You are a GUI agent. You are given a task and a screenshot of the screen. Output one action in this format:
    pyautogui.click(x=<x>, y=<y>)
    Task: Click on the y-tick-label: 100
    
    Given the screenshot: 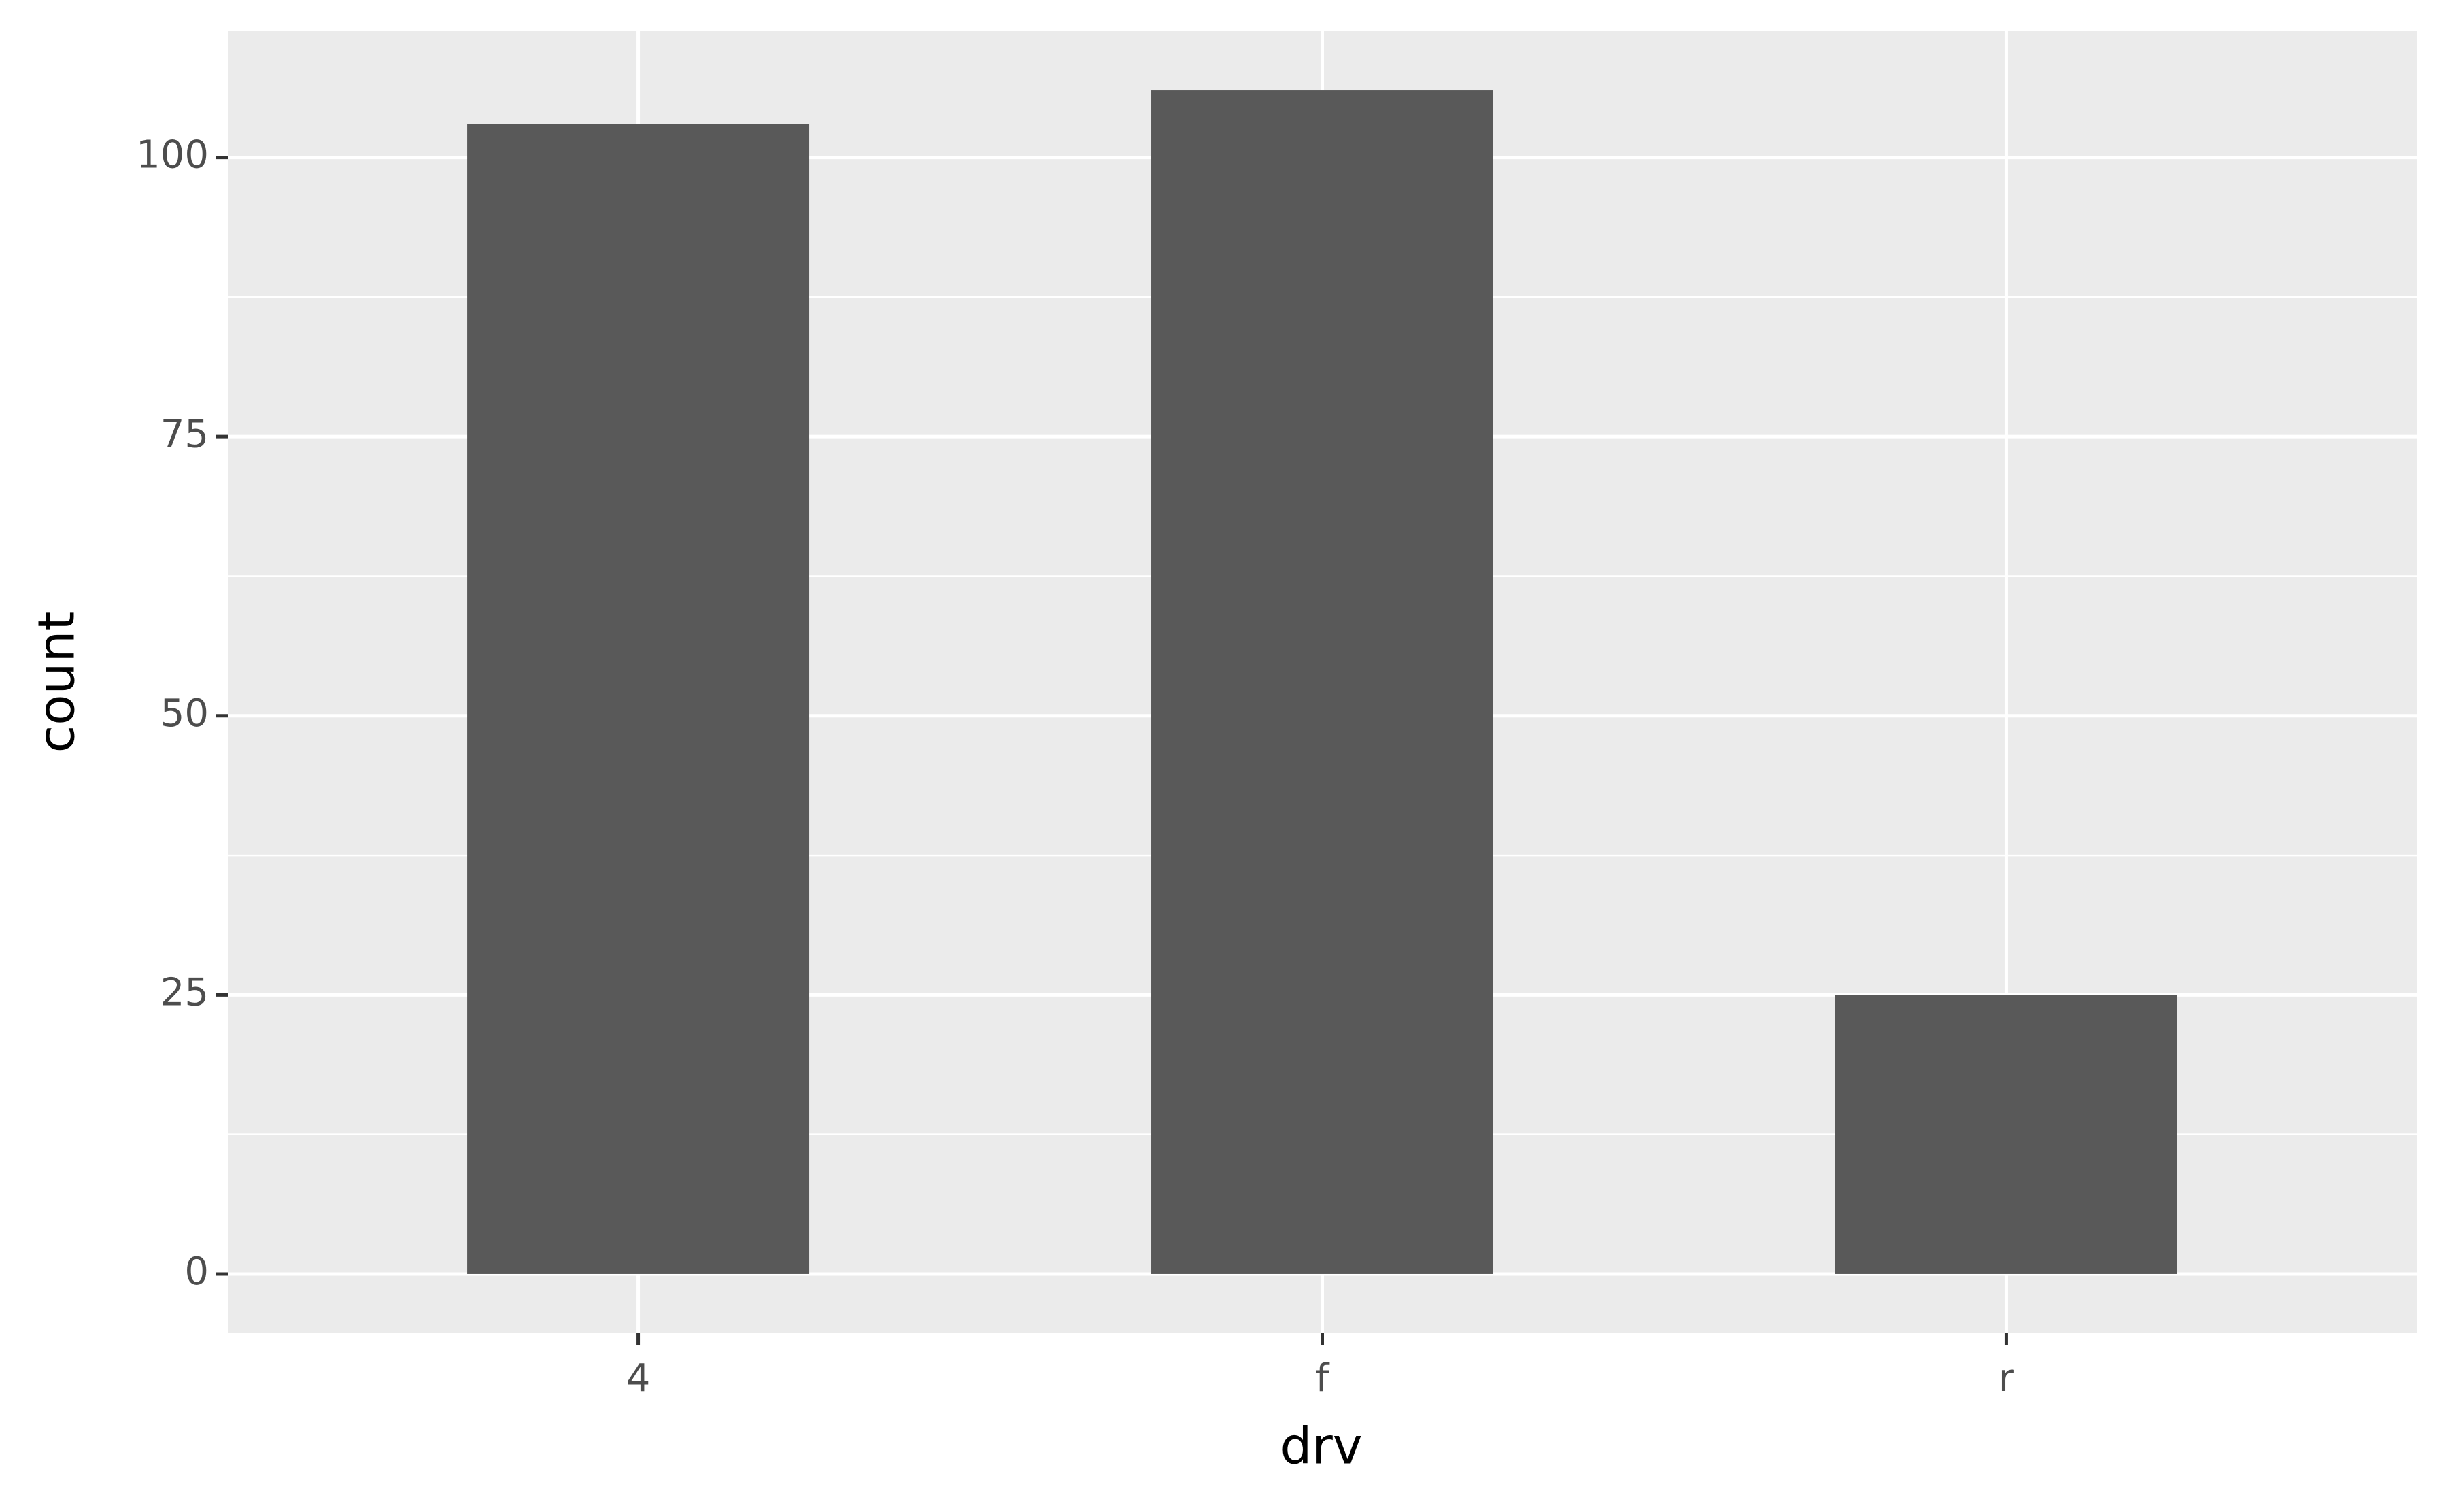 What is the action you would take?
    pyautogui.click(x=173, y=155)
    